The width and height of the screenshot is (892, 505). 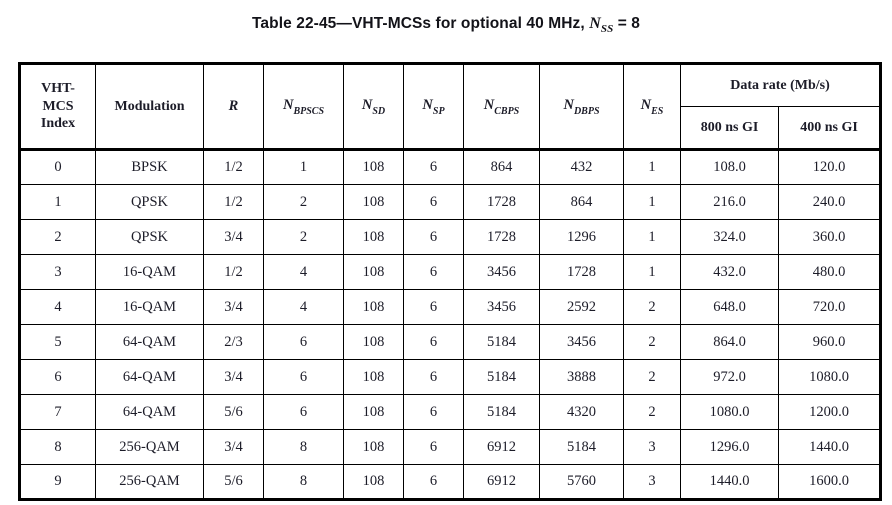 What do you see at coordinates (149, 106) in the screenshot?
I see `col-header-modulation: Modulation` at bounding box center [149, 106].